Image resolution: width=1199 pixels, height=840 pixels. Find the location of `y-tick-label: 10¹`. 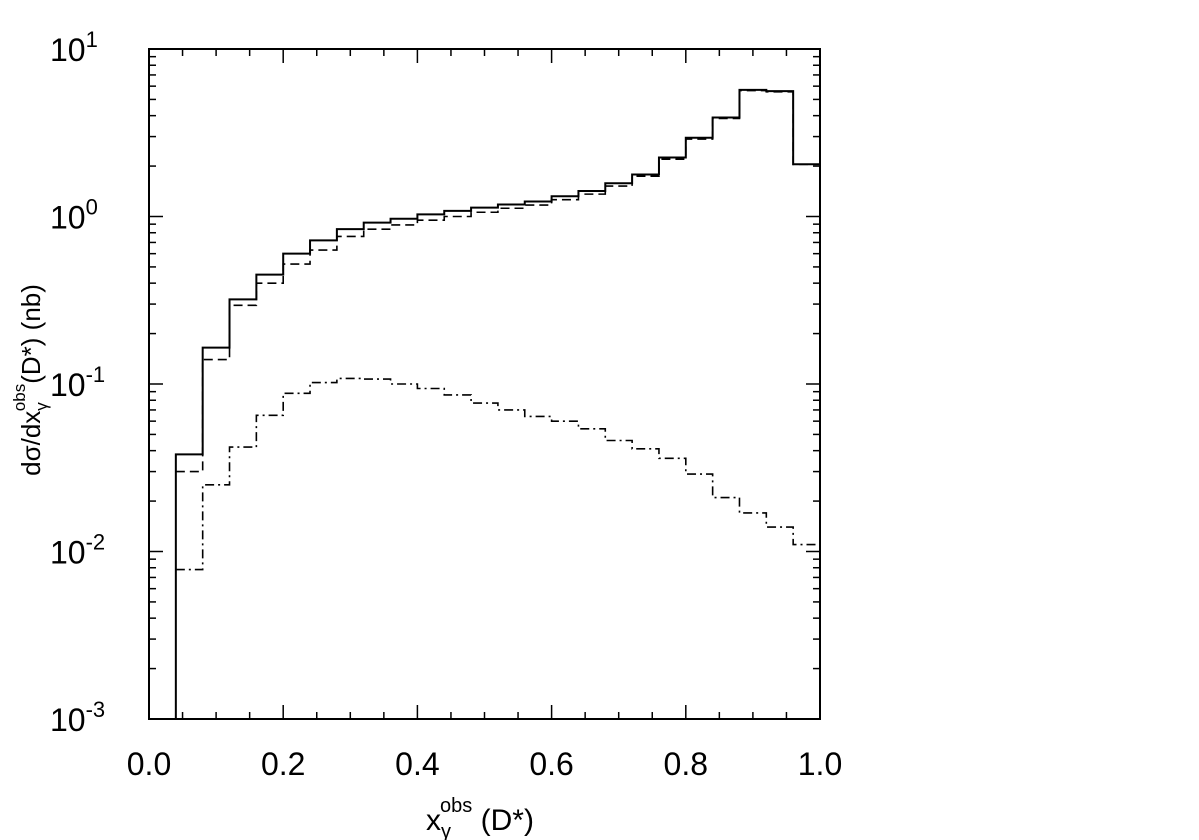

y-tick-label: 10¹ is located at coordinates (74, 47).